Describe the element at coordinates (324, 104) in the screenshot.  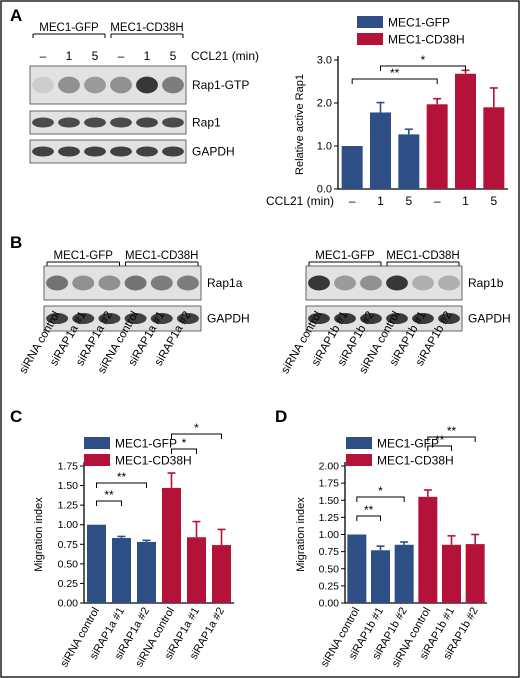
I see `y-tick-label: 2.0` at that location.